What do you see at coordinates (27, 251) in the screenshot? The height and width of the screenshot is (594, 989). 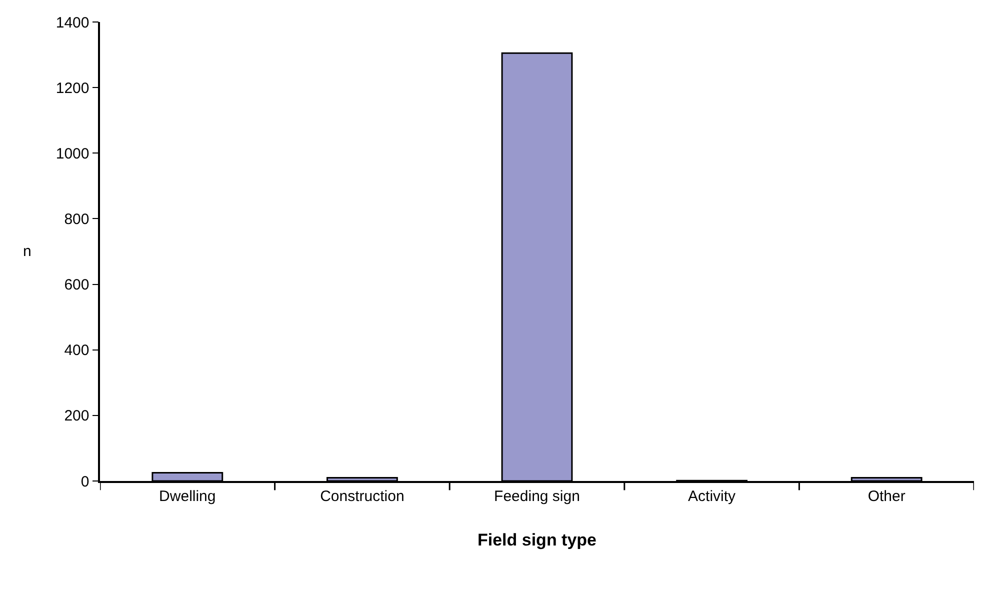 I see `y-axis-title: n` at bounding box center [27, 251].